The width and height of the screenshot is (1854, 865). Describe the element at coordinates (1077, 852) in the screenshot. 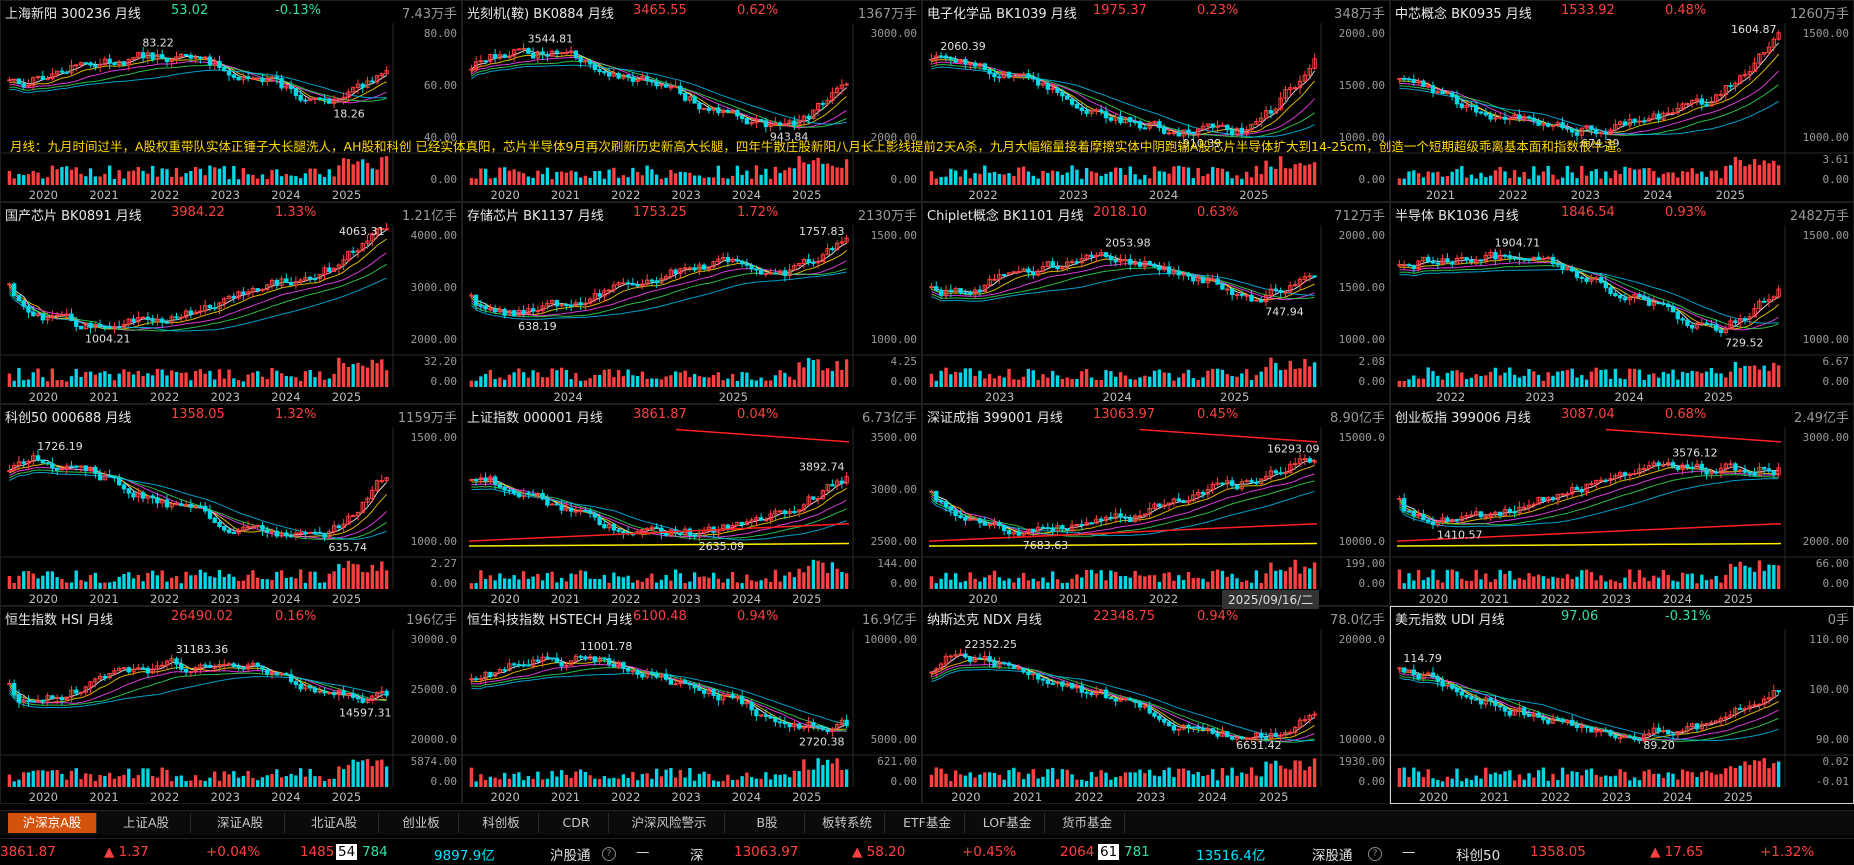

I see `sz-up-count: 2064` at that location.